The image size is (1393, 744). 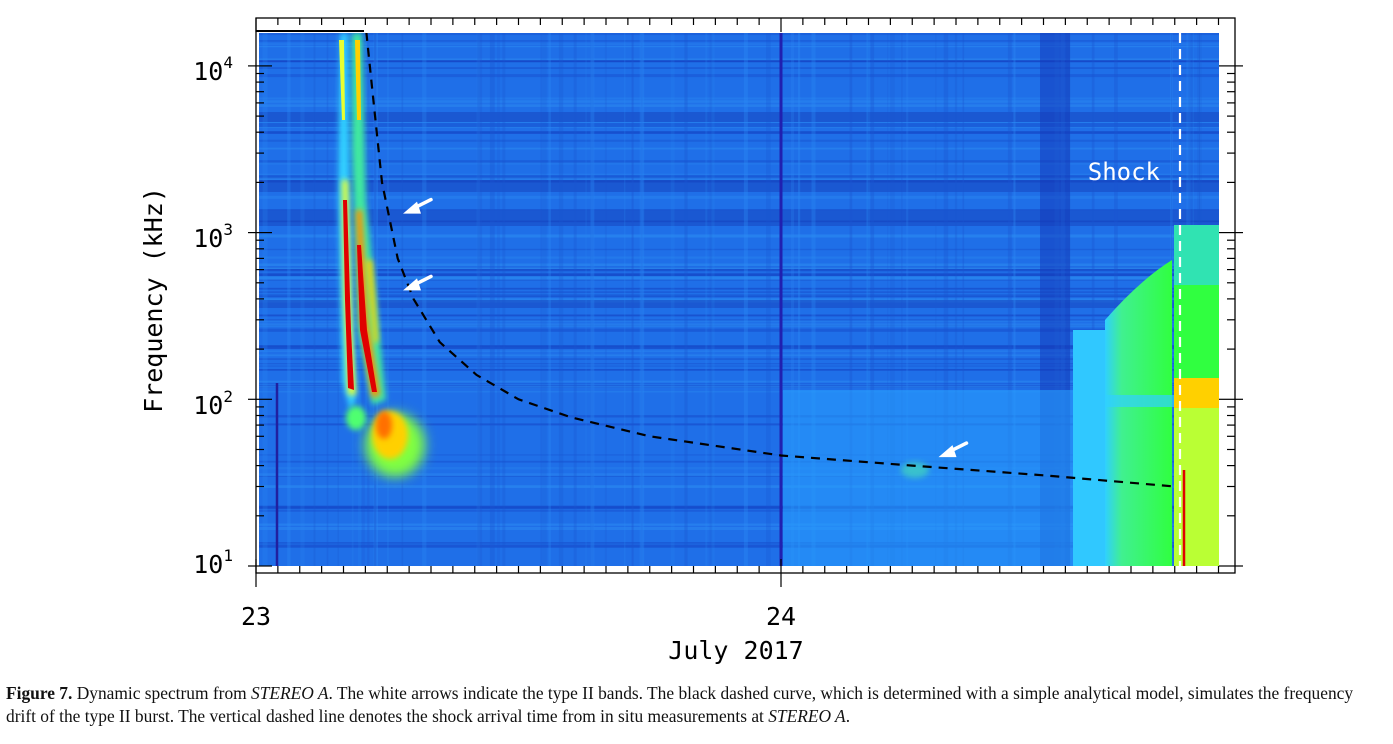 What do you see at coordinates (153, 300) in the screenshot?
I see `y-axis-label: Frequency (kHz)` at bounding box center [153, 300].